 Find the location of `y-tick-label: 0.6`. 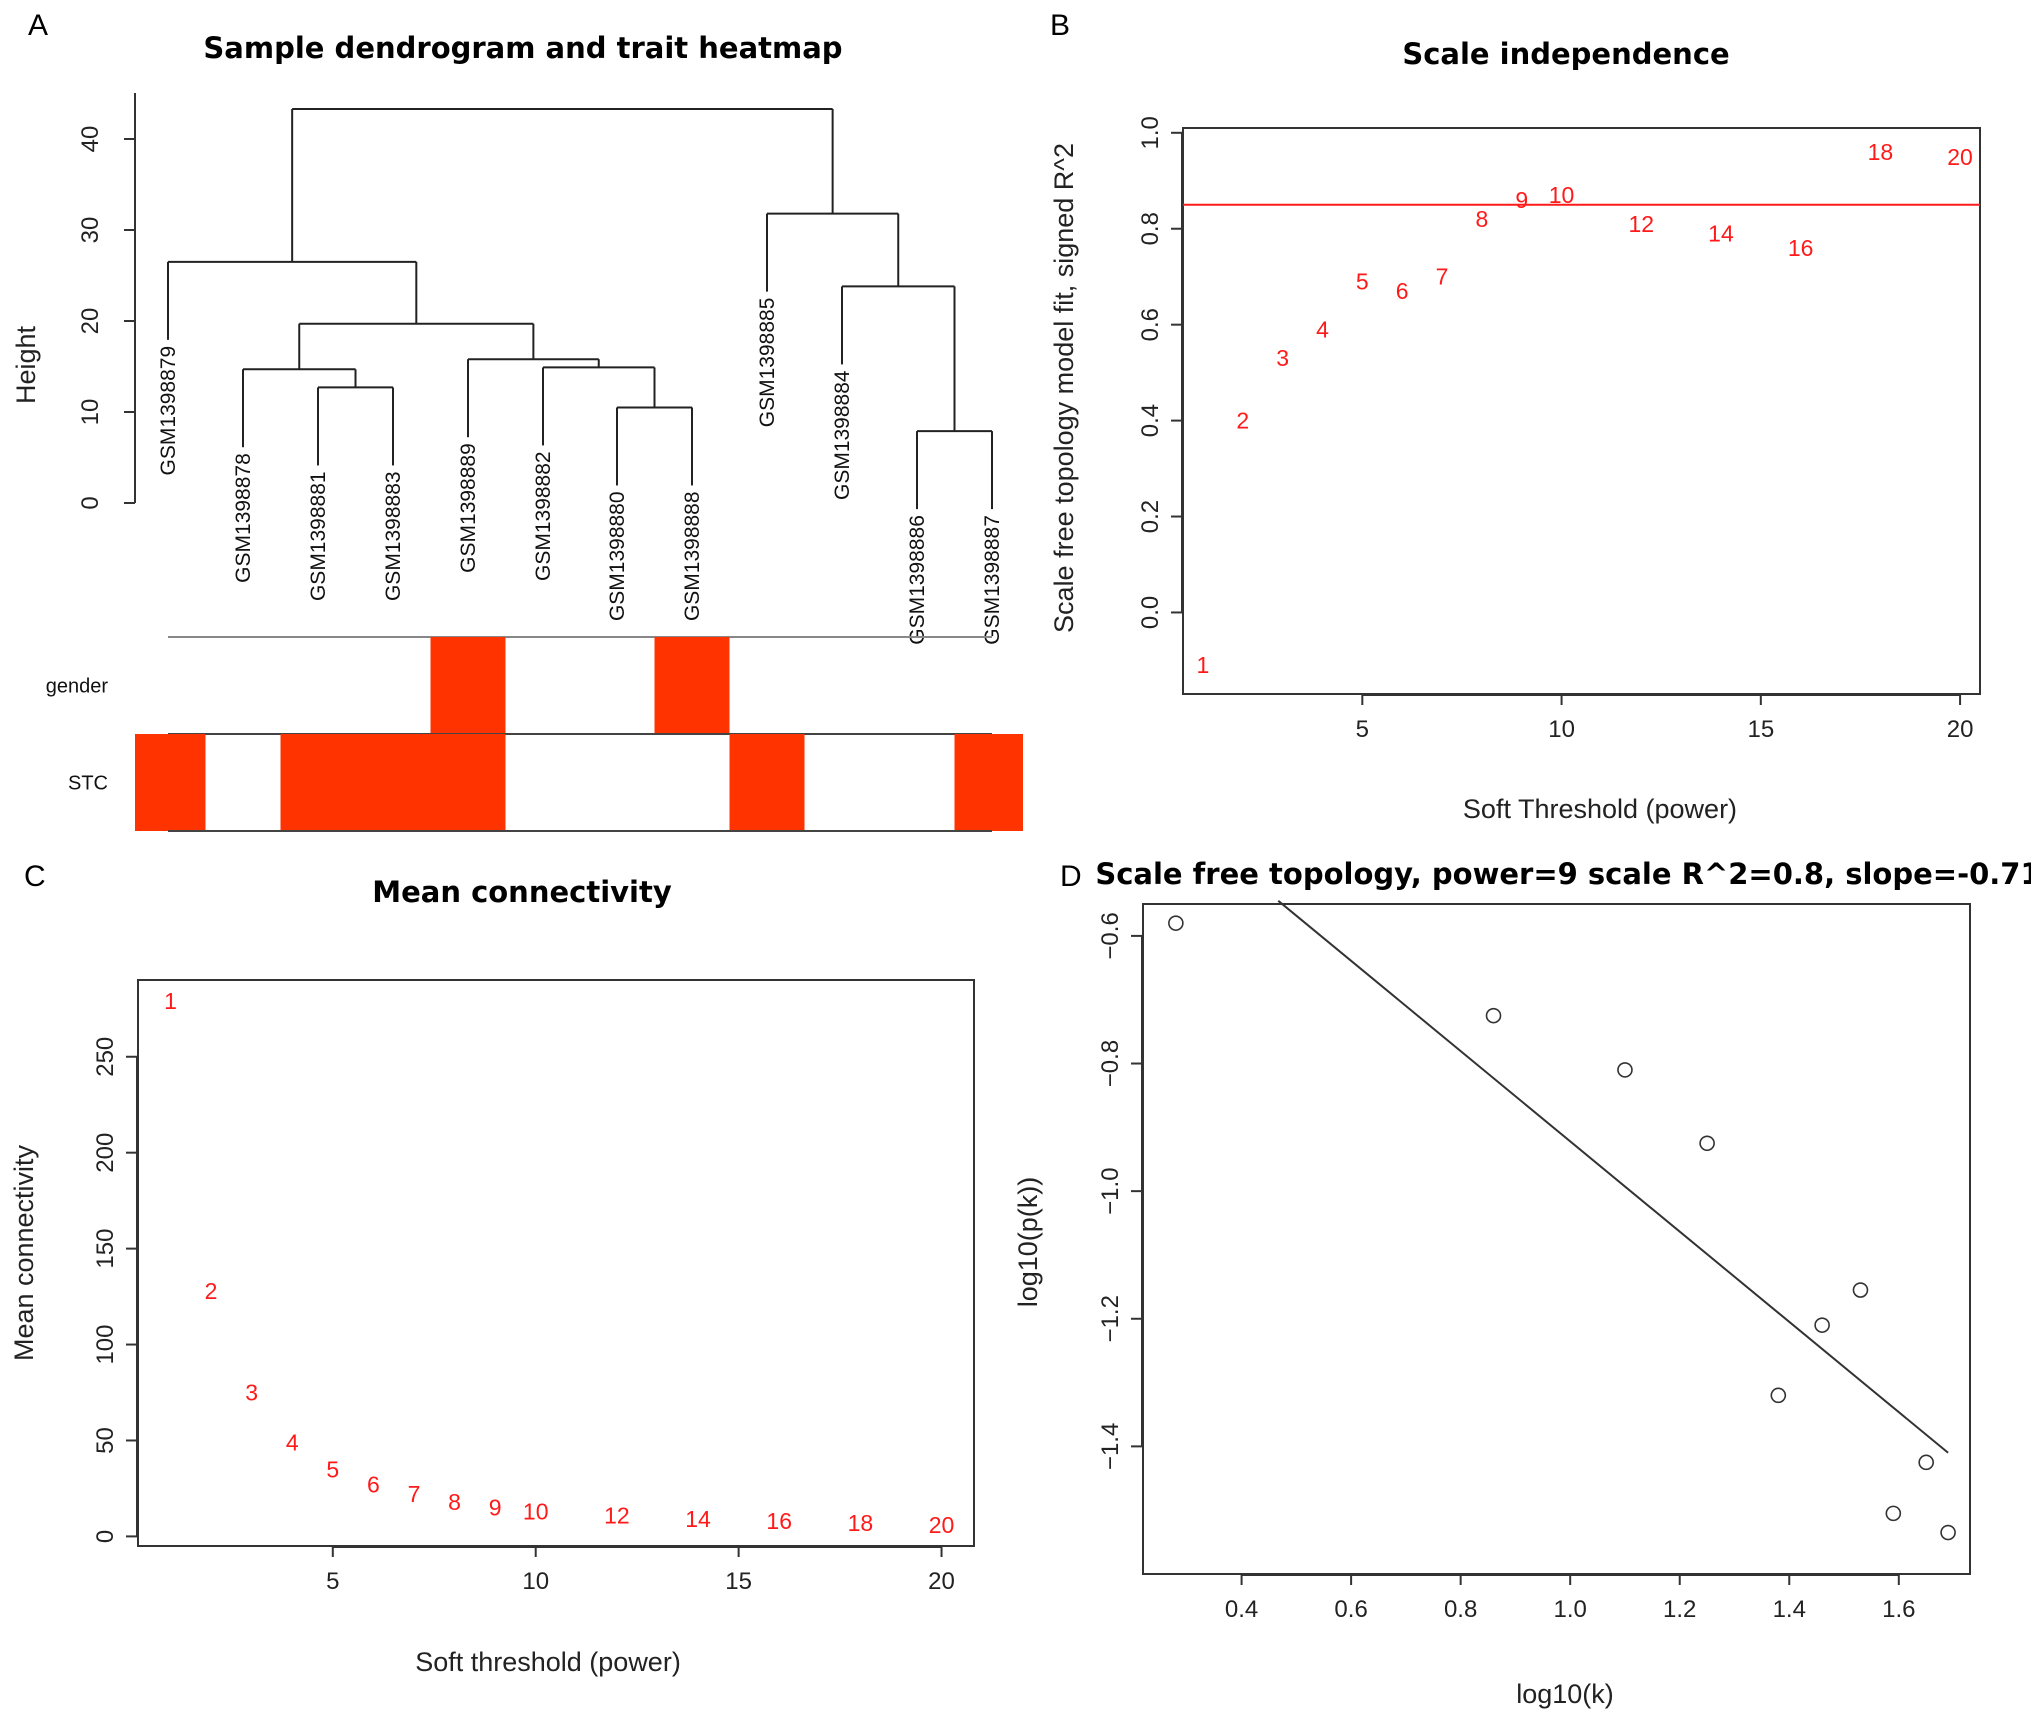

y-tick-label: 0.6 is located at coordinates (1150, 324).